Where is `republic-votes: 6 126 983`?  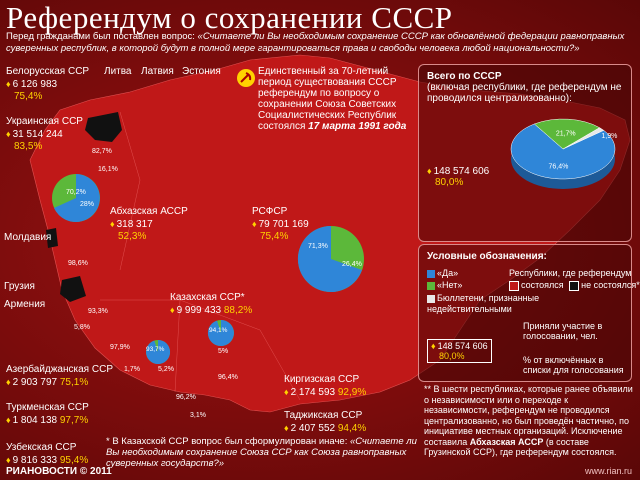
republic-votes: 6 126 983 is located at coordinates (35, 84).